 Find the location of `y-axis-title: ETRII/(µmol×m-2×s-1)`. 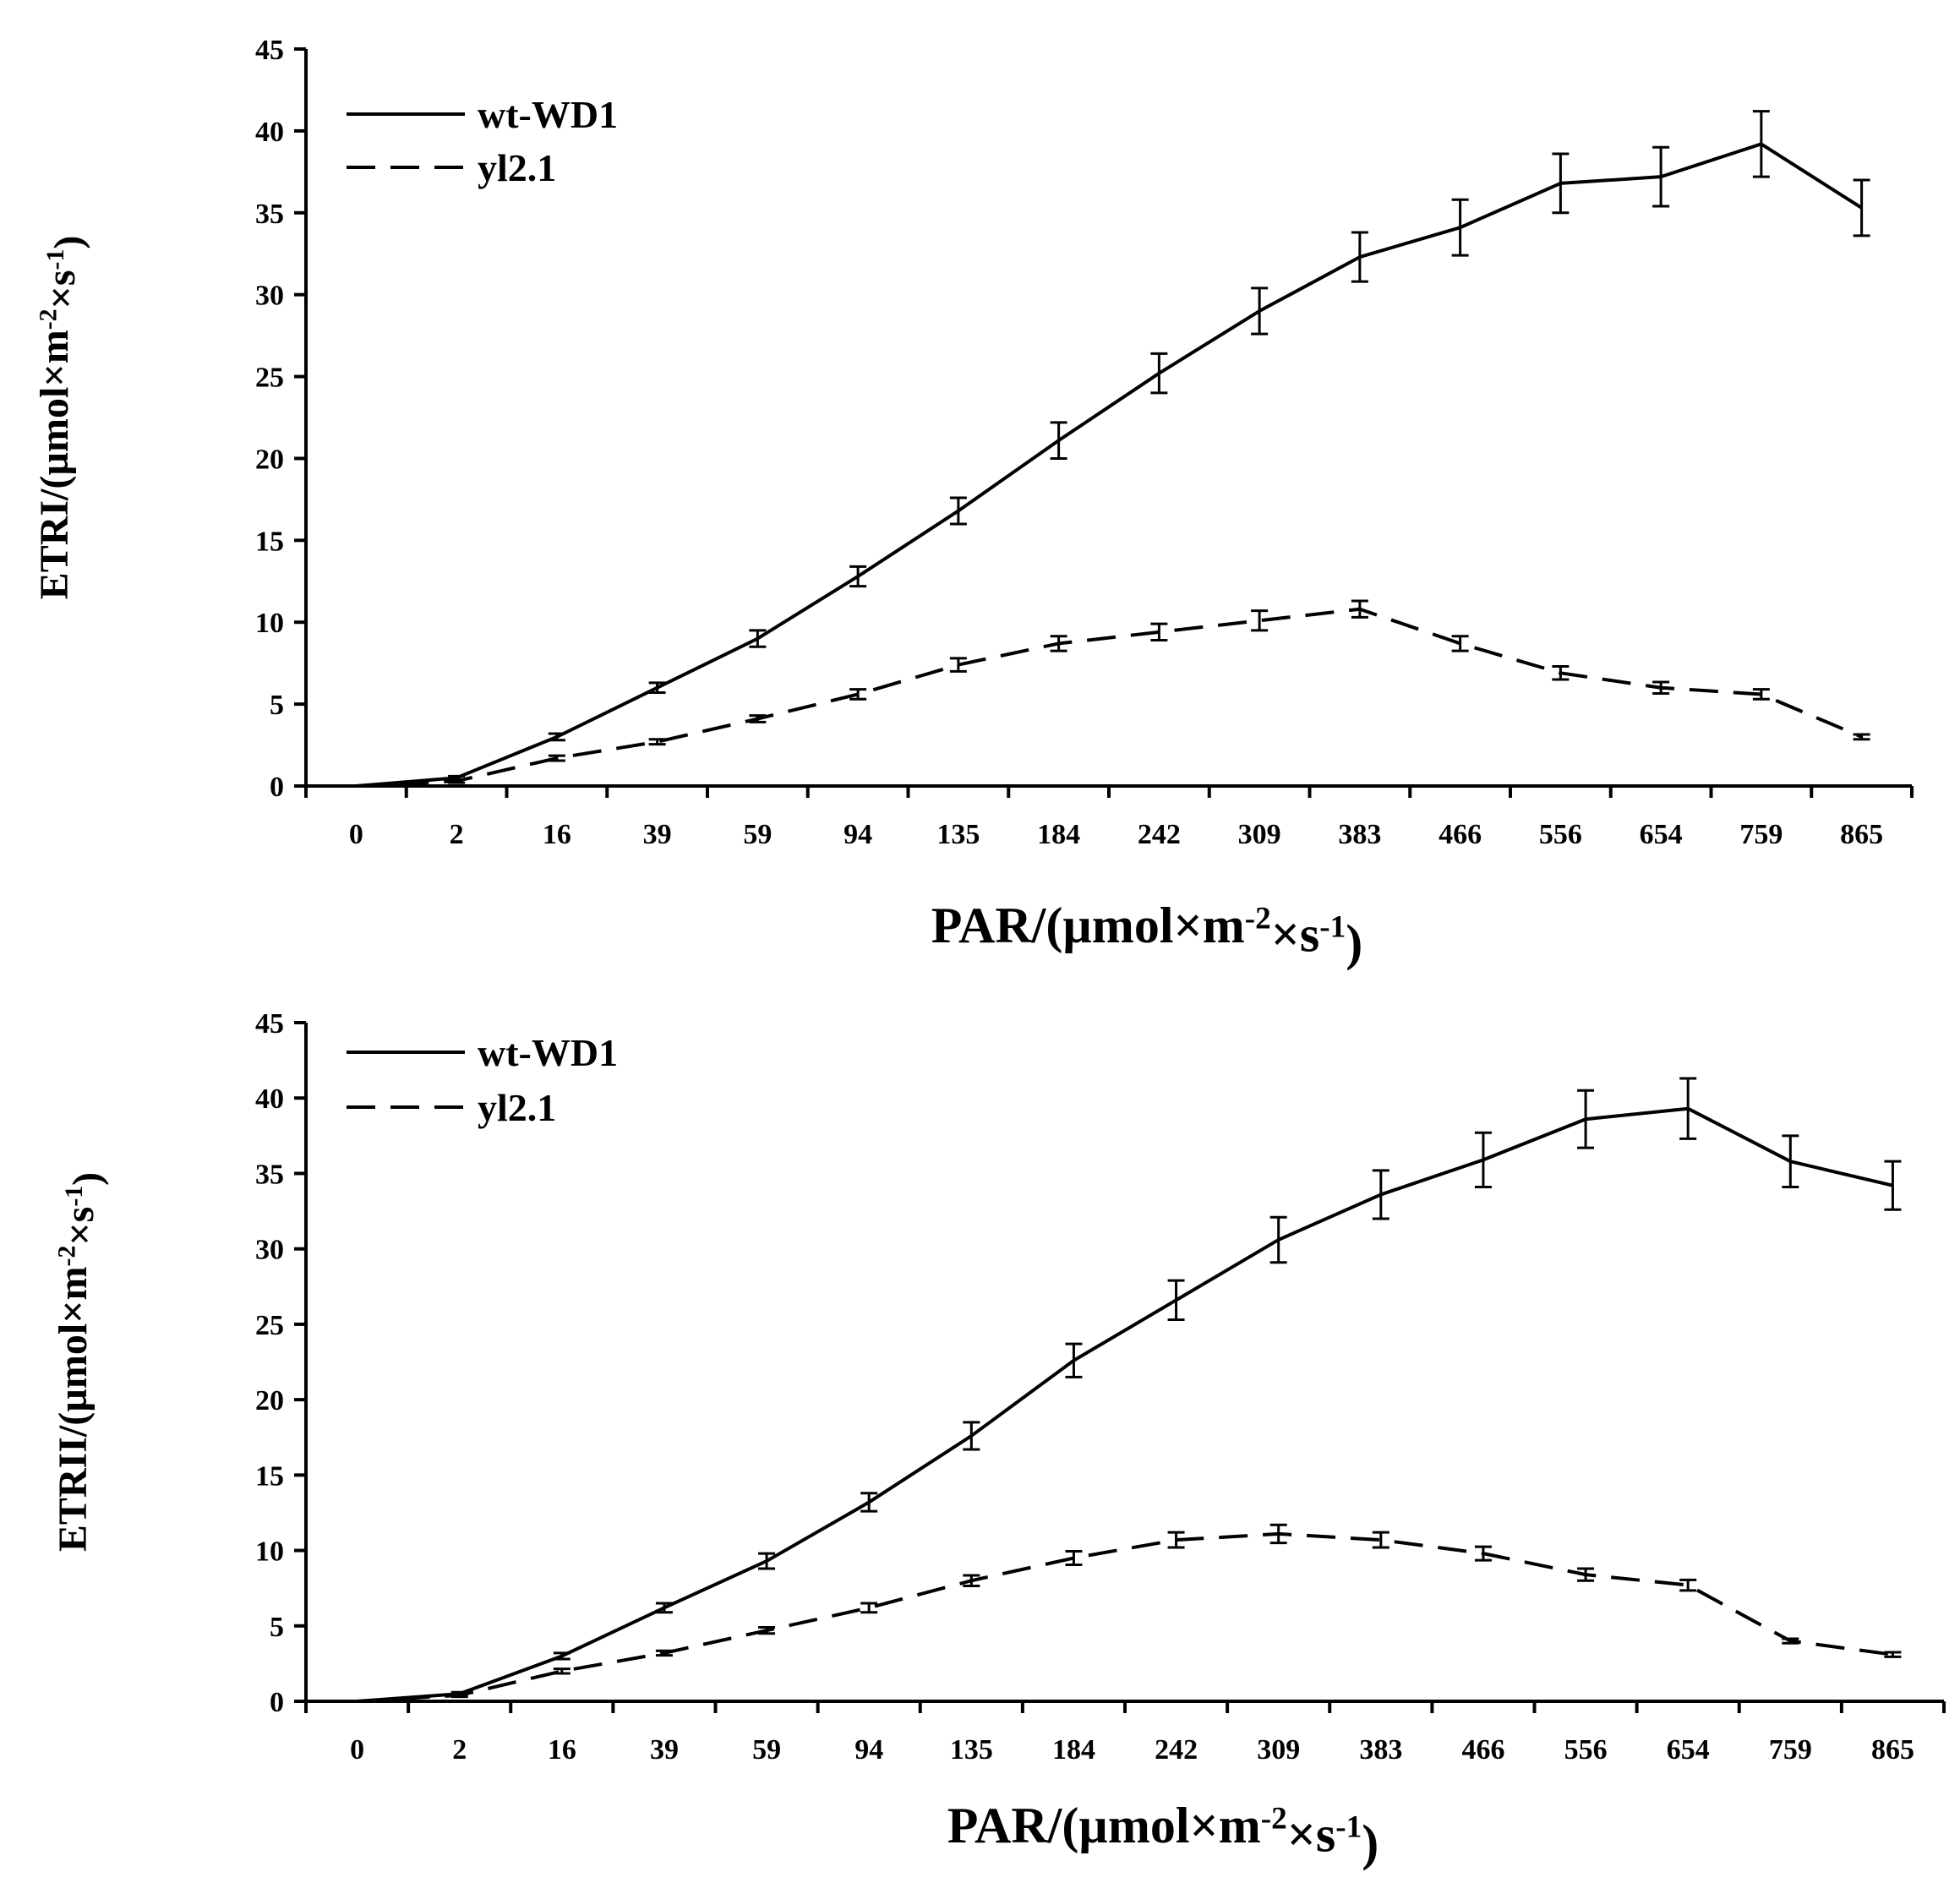

y-axis-title: ETRII/(µmol×m-2×s-1) is located at coordinates (80, 1362).